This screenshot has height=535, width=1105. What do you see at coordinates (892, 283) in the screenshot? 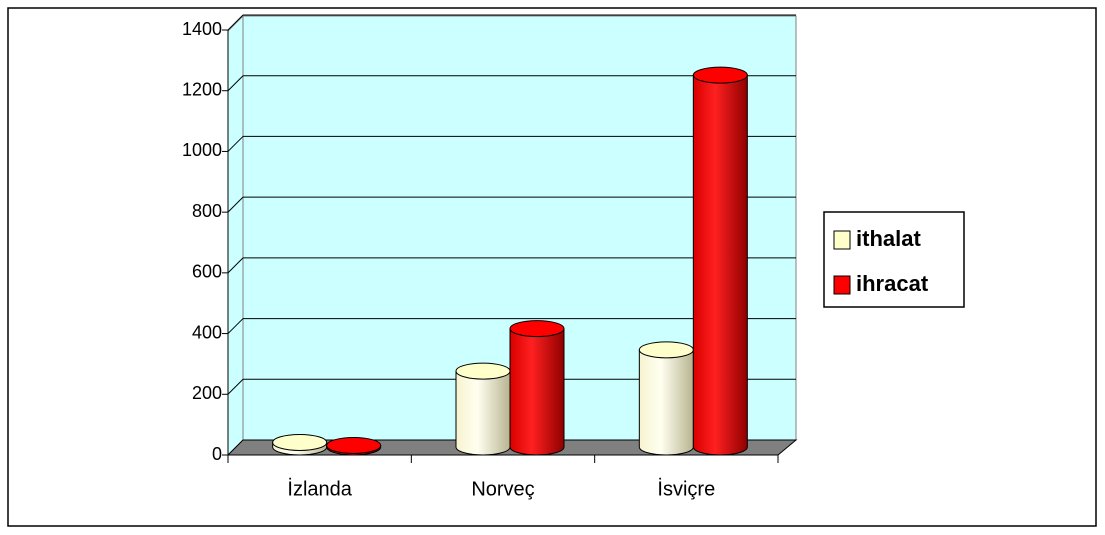
I see `legend-label: ihracat` at bounding box center [892, 283].